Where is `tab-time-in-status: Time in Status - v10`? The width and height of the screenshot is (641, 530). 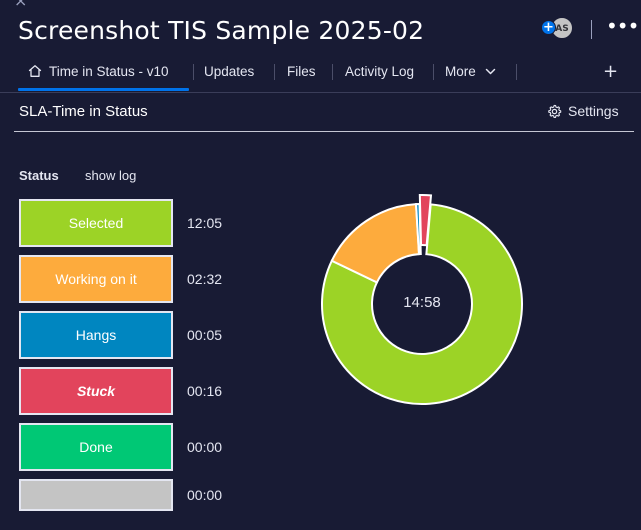 tab-time-in-status: Time in Status - v10 is located at coordinates (98, 72).